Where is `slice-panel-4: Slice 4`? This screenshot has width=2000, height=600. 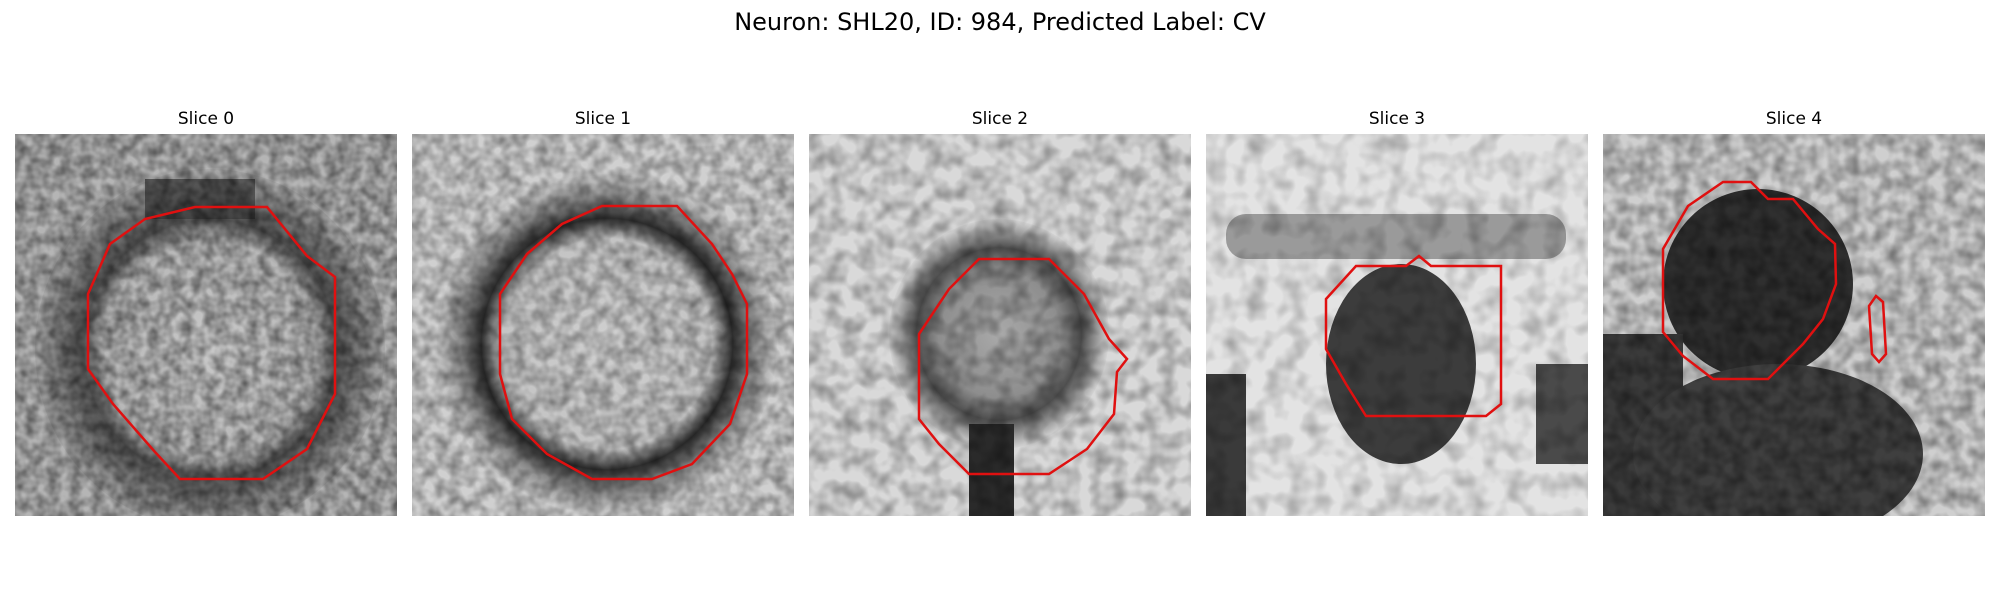 slice-panel-4: Slice 4 is located at coordinates (1794, 312).